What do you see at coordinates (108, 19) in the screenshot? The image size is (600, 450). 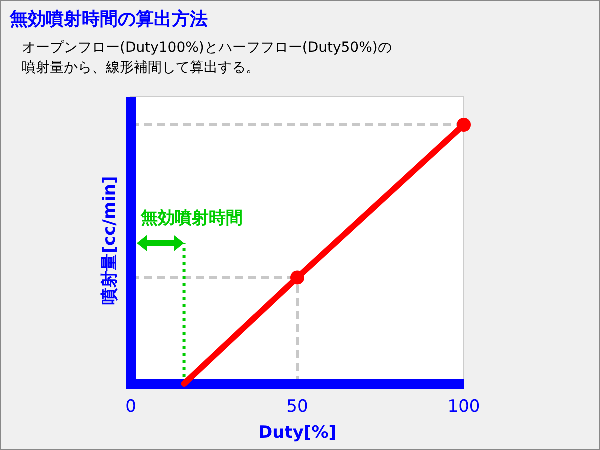 I see `chart-title: 無効噴射時間の算出方法` at bounding box center [108, 19].